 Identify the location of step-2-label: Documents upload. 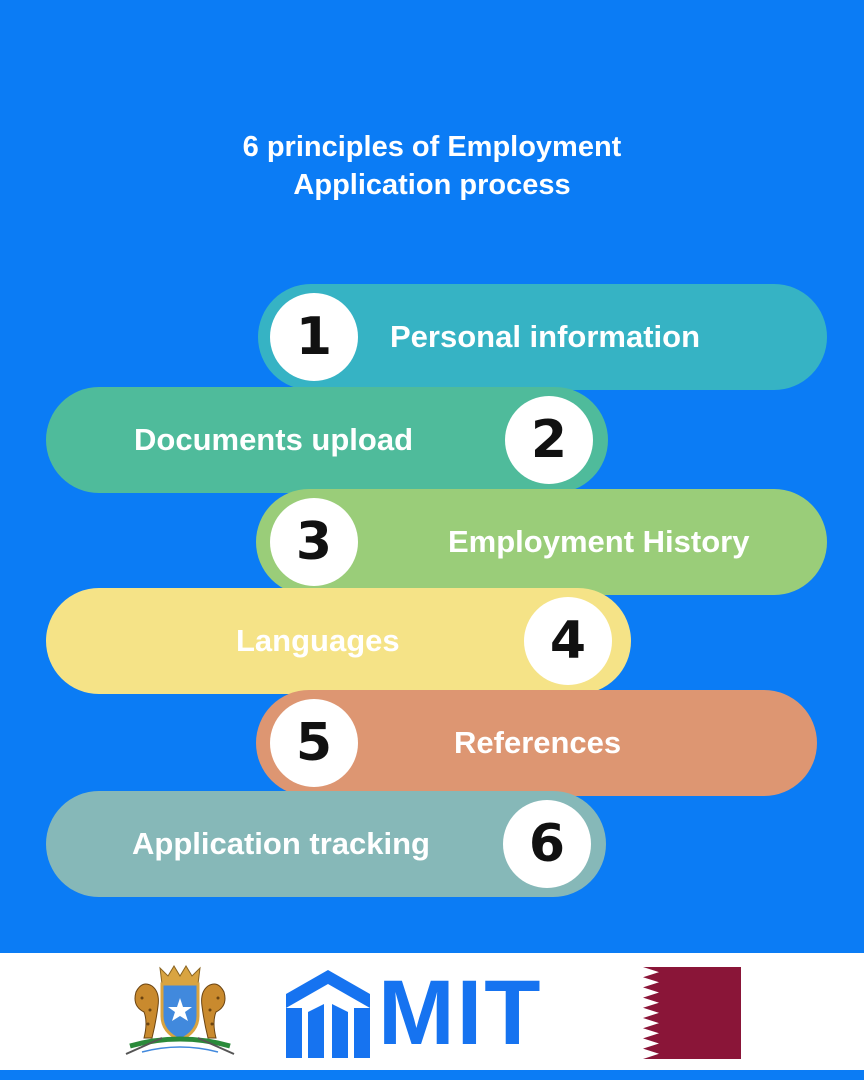
(274, 439).